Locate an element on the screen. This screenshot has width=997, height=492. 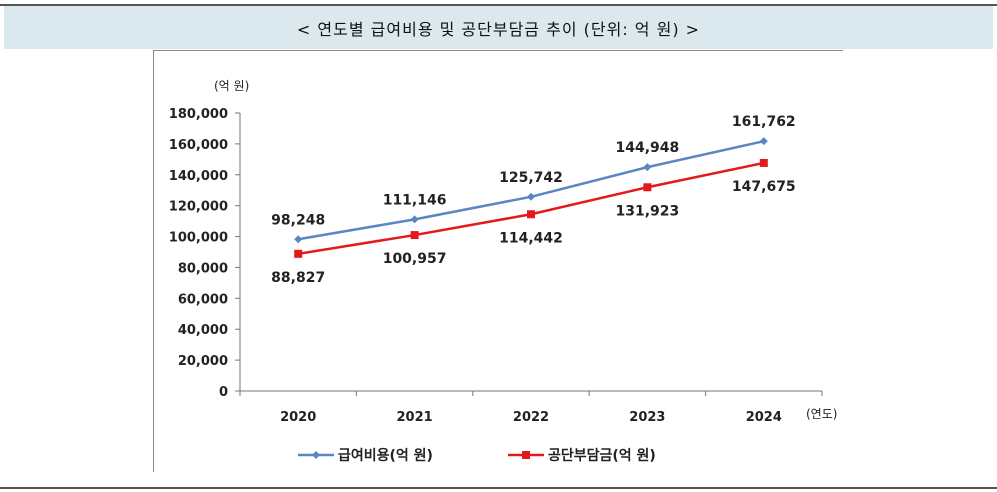
y-axis-label: (억 원) is located at coordinates (231, 86).